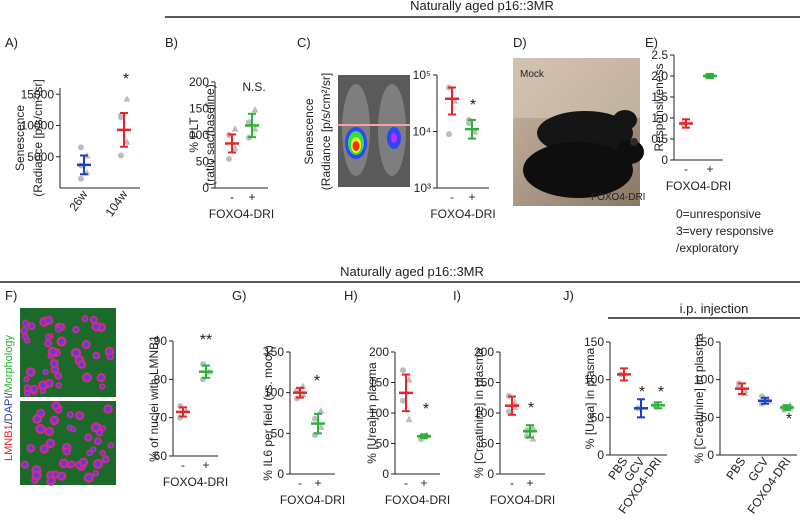 The width and height of the screenshot is (800, 532). I want to click on top-header: Naturally aged p16::3MR, so click(482, 6).